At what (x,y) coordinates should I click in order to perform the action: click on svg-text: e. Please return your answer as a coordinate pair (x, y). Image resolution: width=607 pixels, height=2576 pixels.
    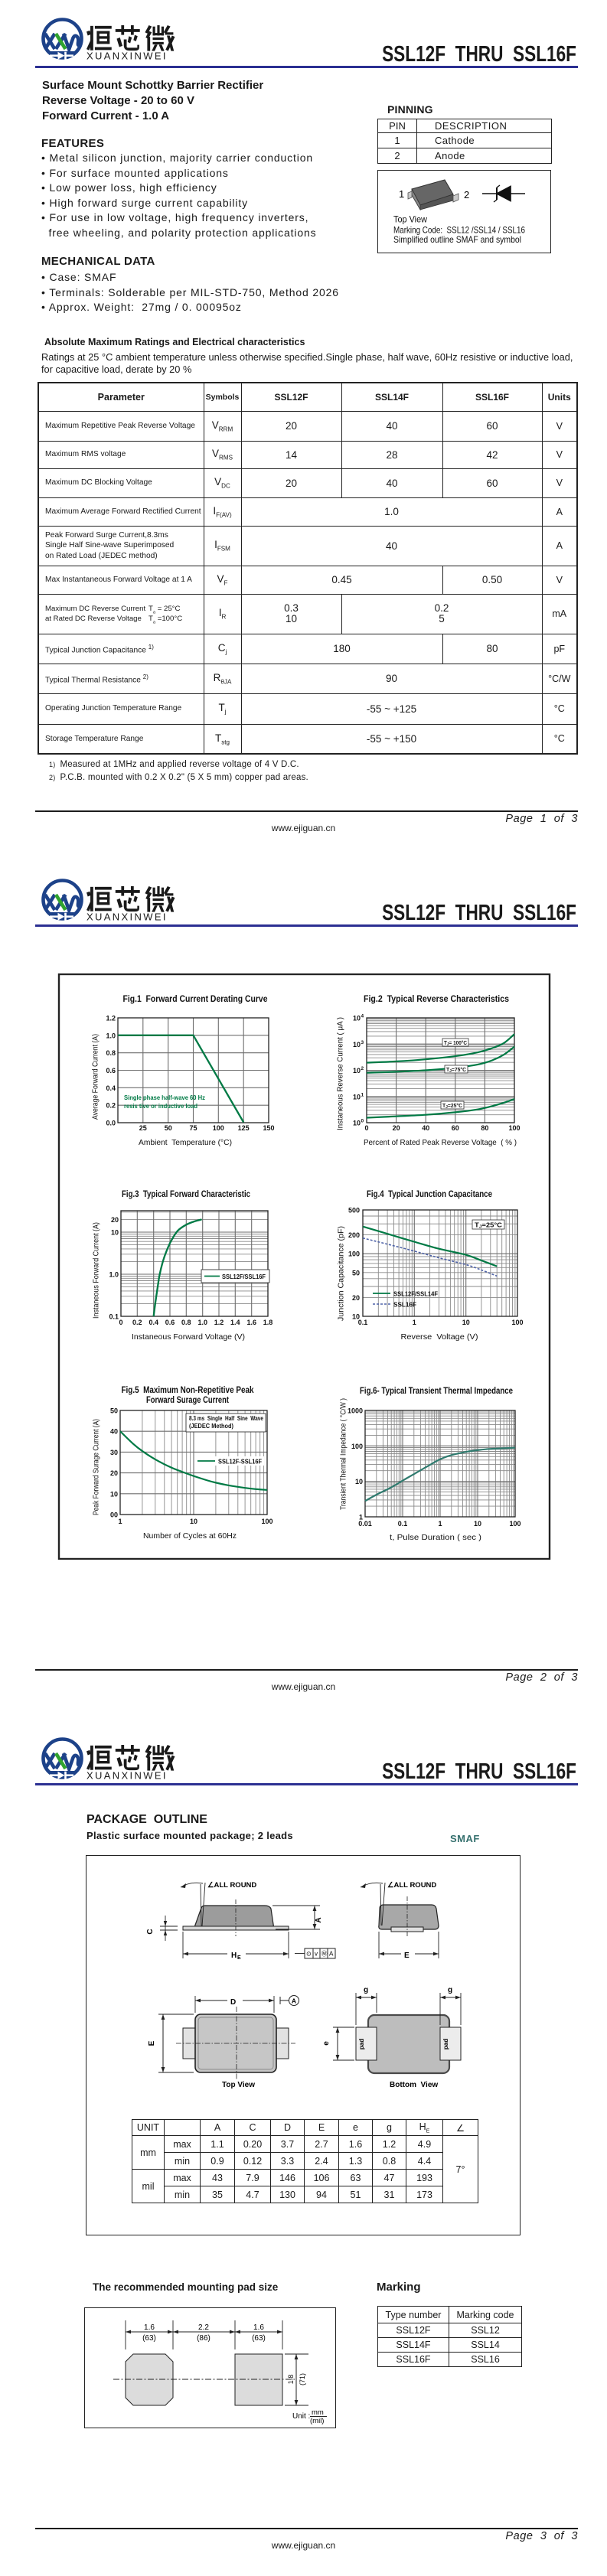
    Looking at the image, I should click on (327, 2044).